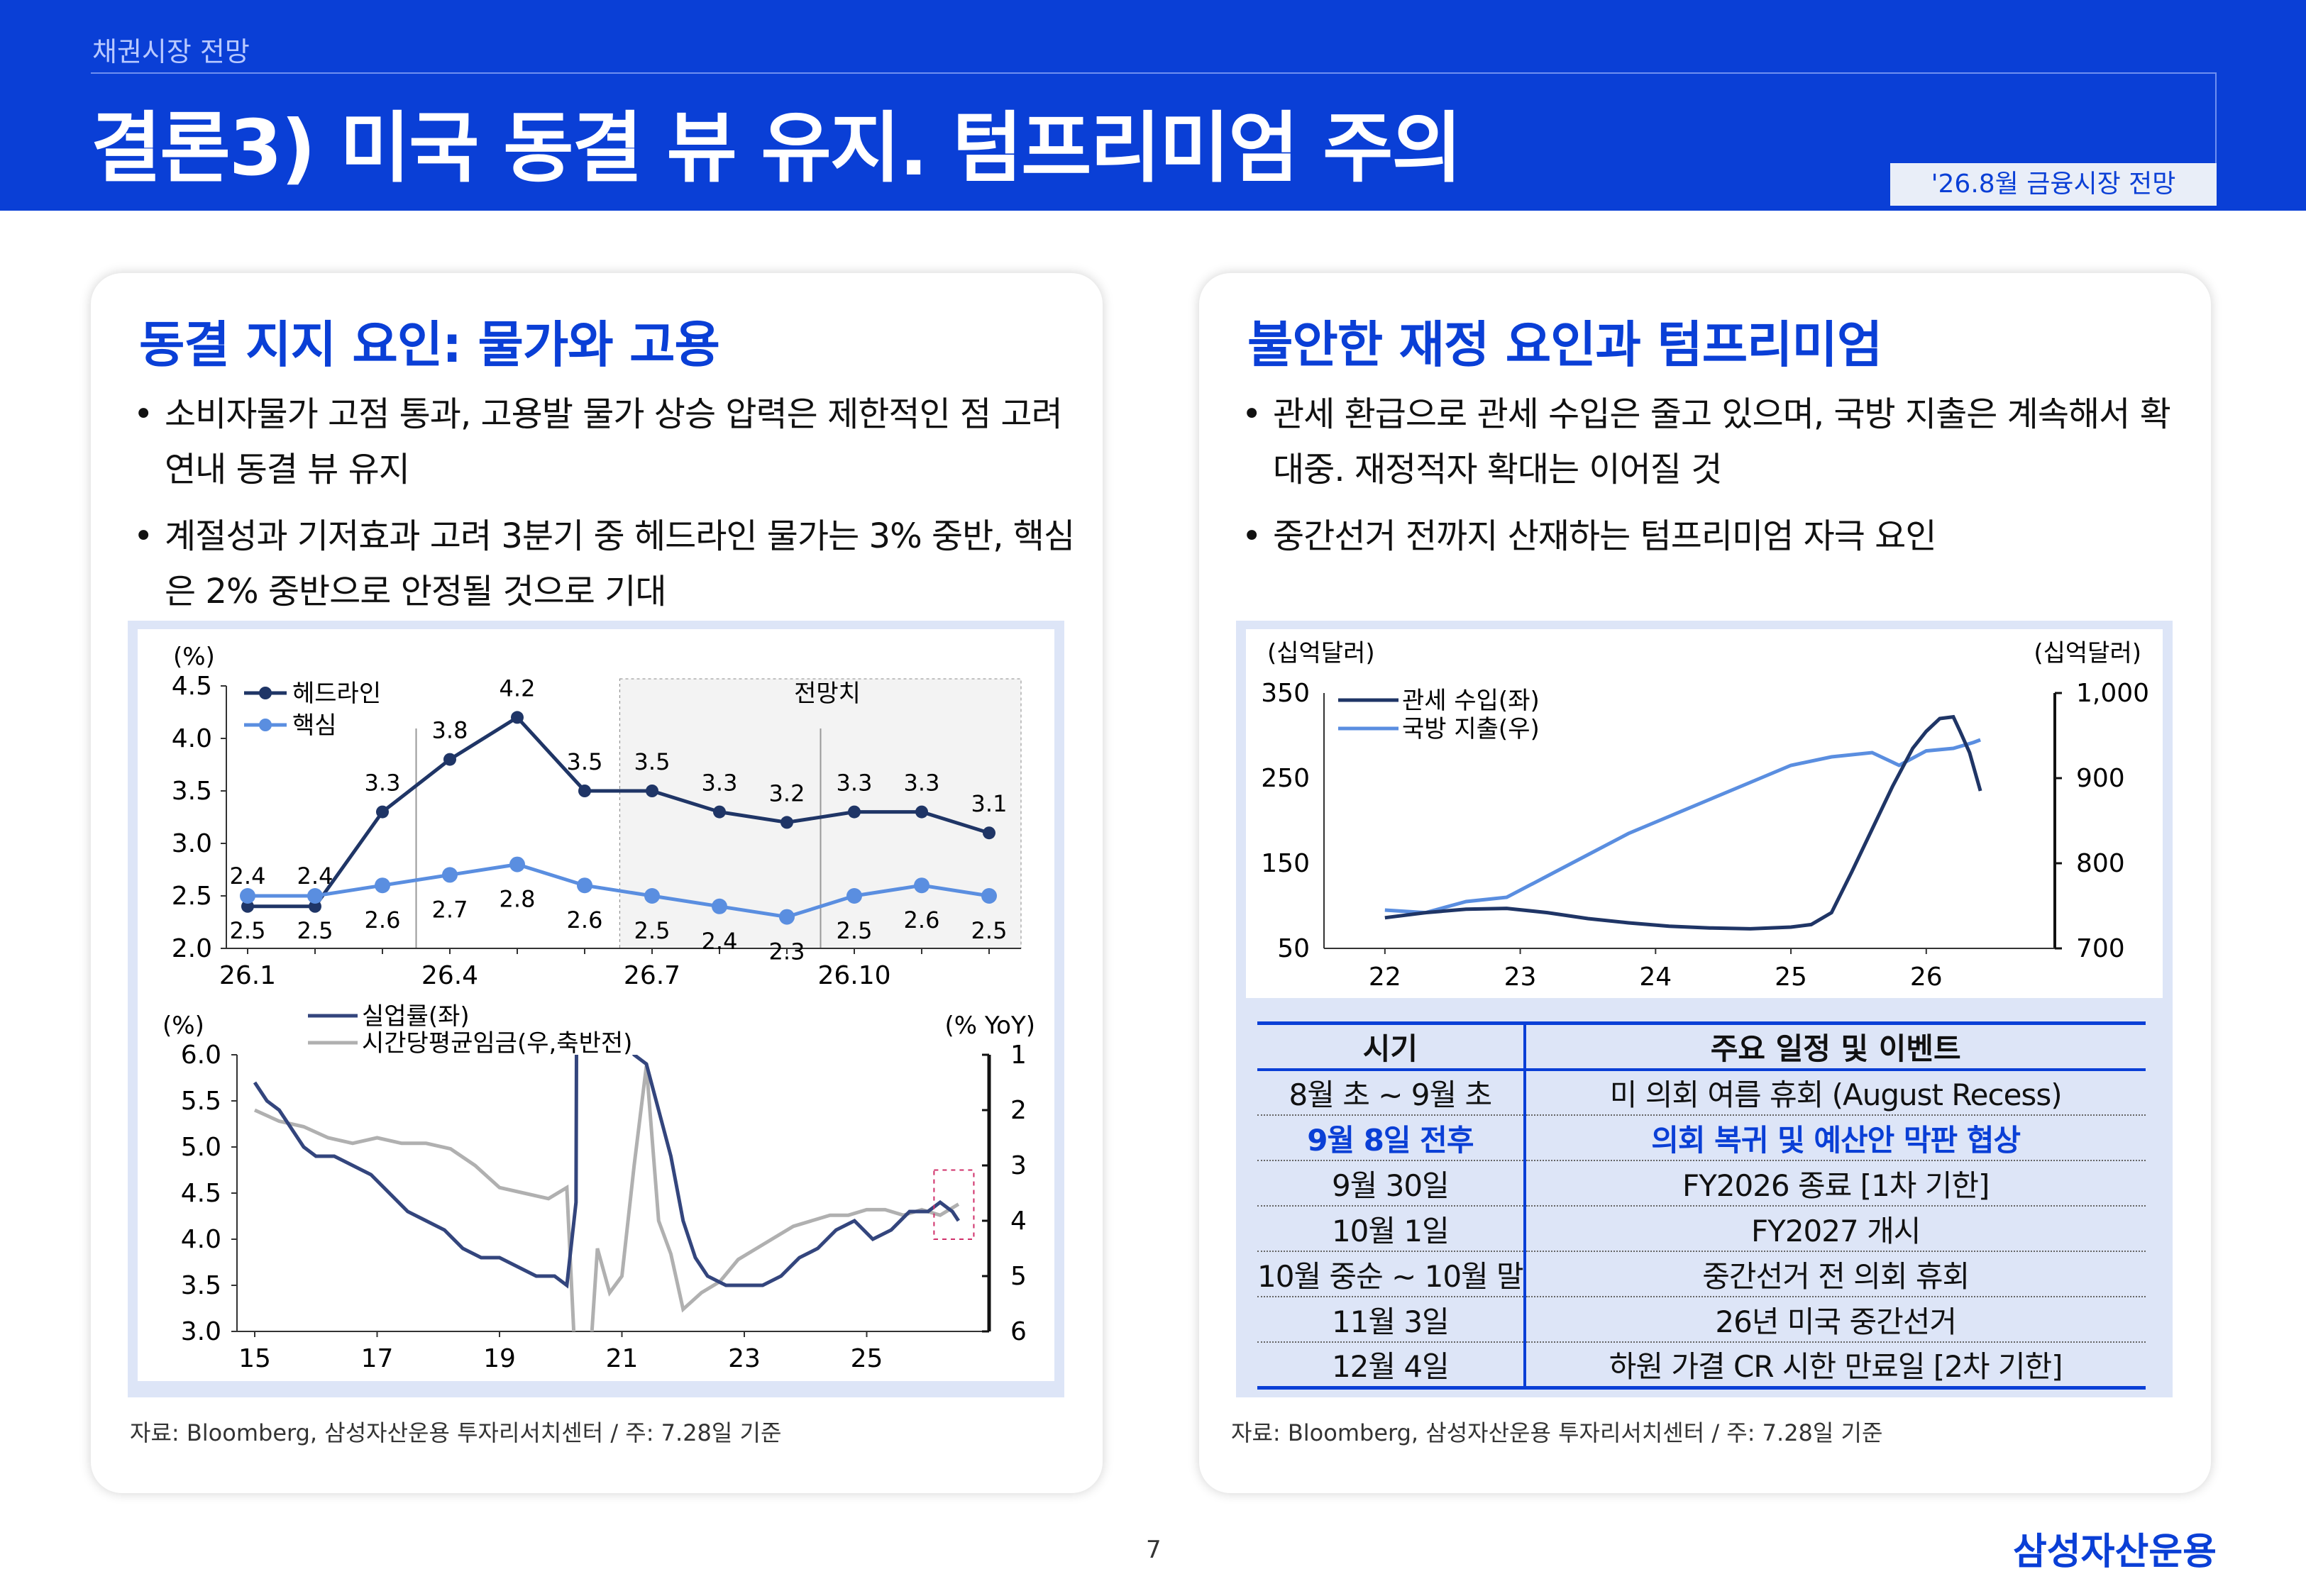 The height and width of the screenshot is (1596, 2306). What do you see at coordinates (1391, 1046) in the screenshot?
I see `schedule-header-date: 시기` at bounding box center [1391, 1046].